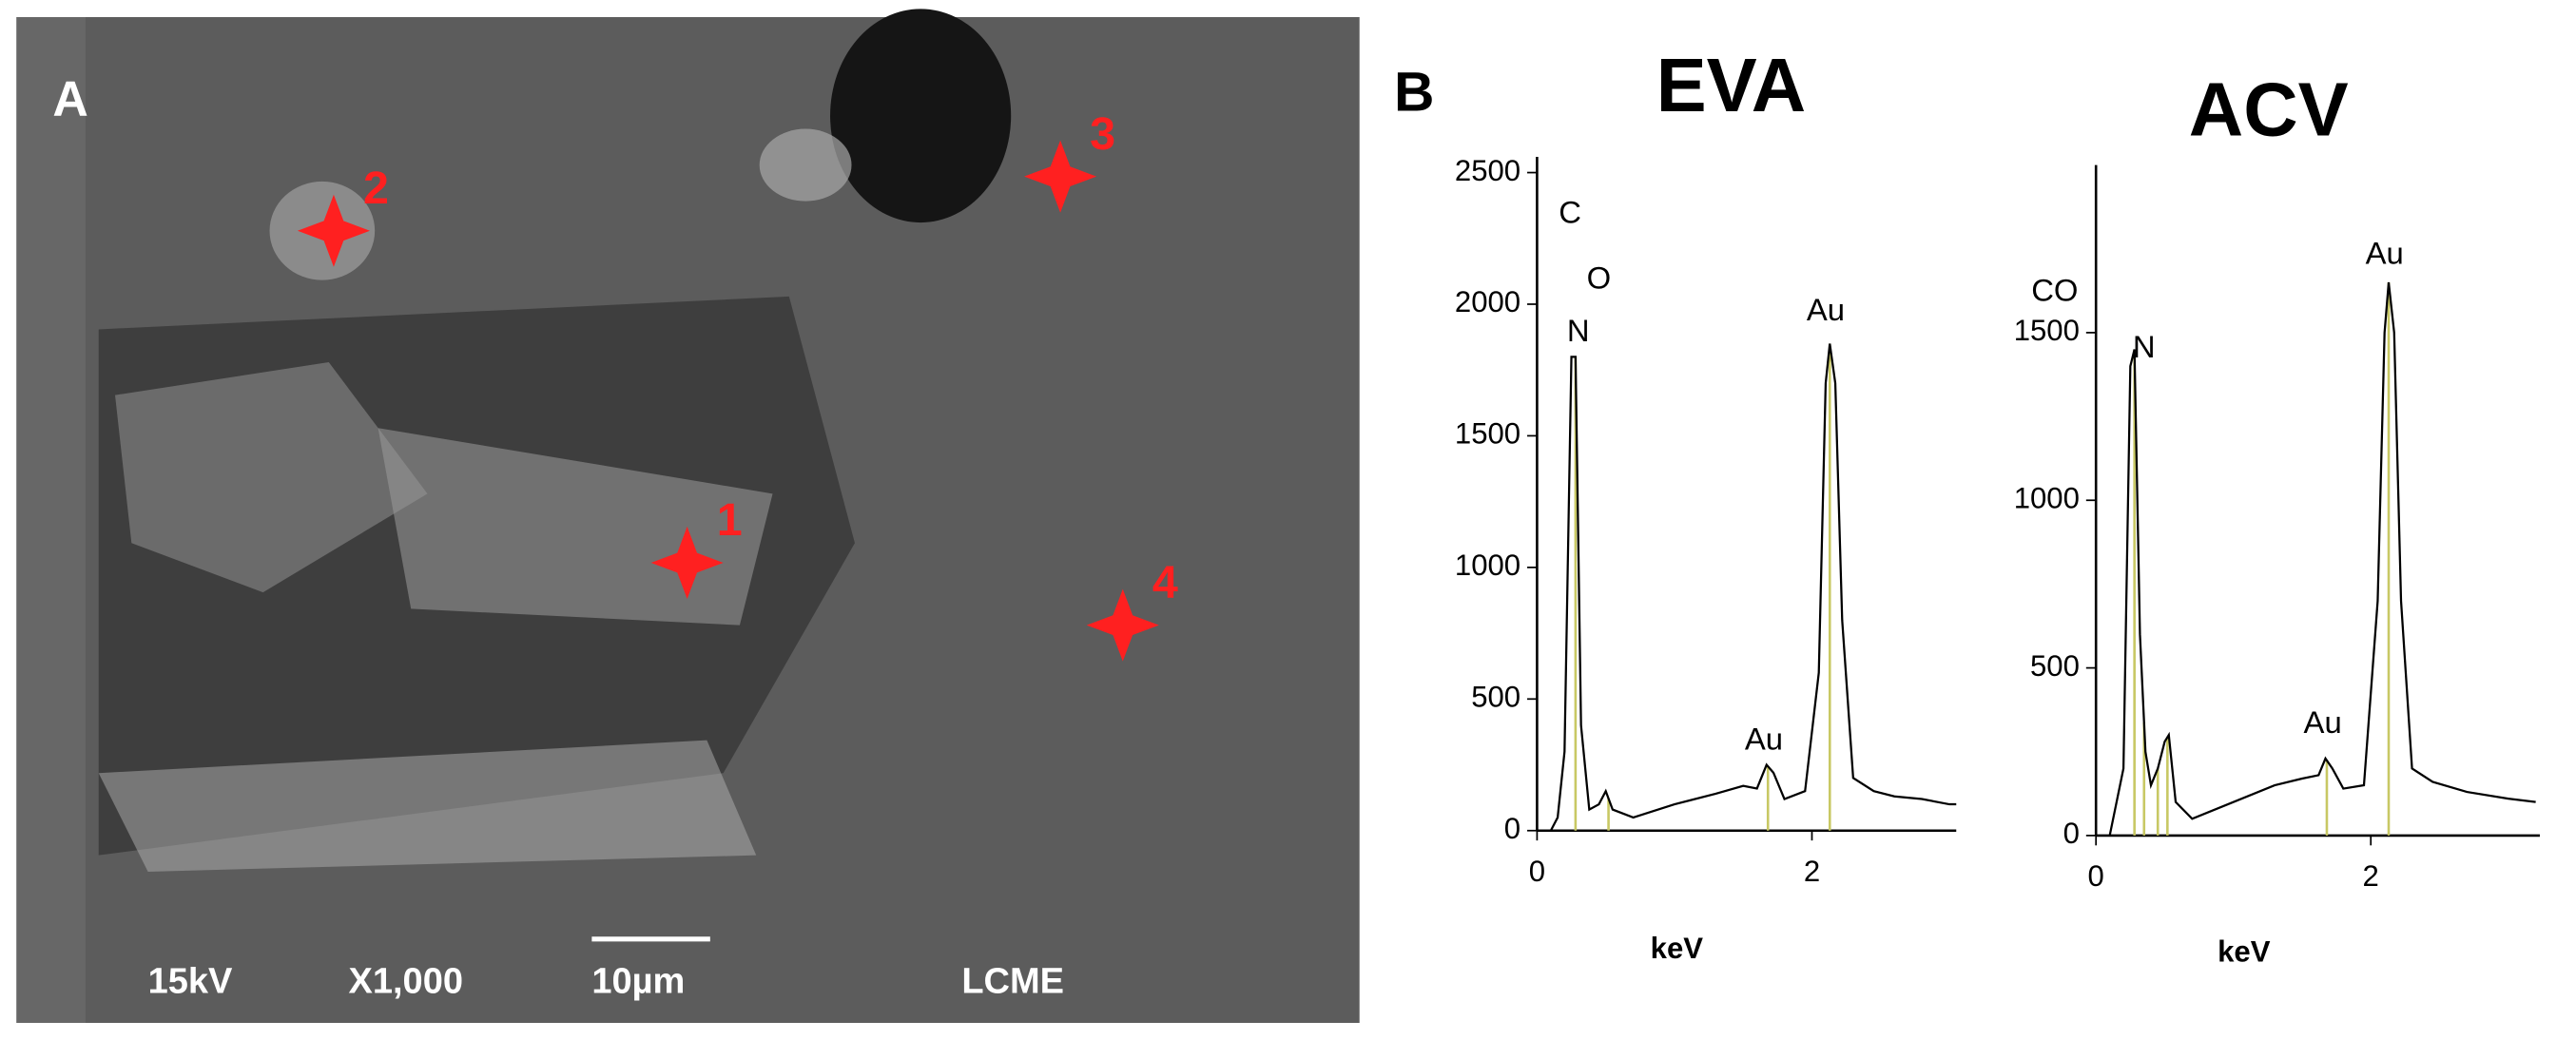 The height and width of the screenshot is (1040, 2576). I want to click on sem-footer: 10µm, so click(638, 982).